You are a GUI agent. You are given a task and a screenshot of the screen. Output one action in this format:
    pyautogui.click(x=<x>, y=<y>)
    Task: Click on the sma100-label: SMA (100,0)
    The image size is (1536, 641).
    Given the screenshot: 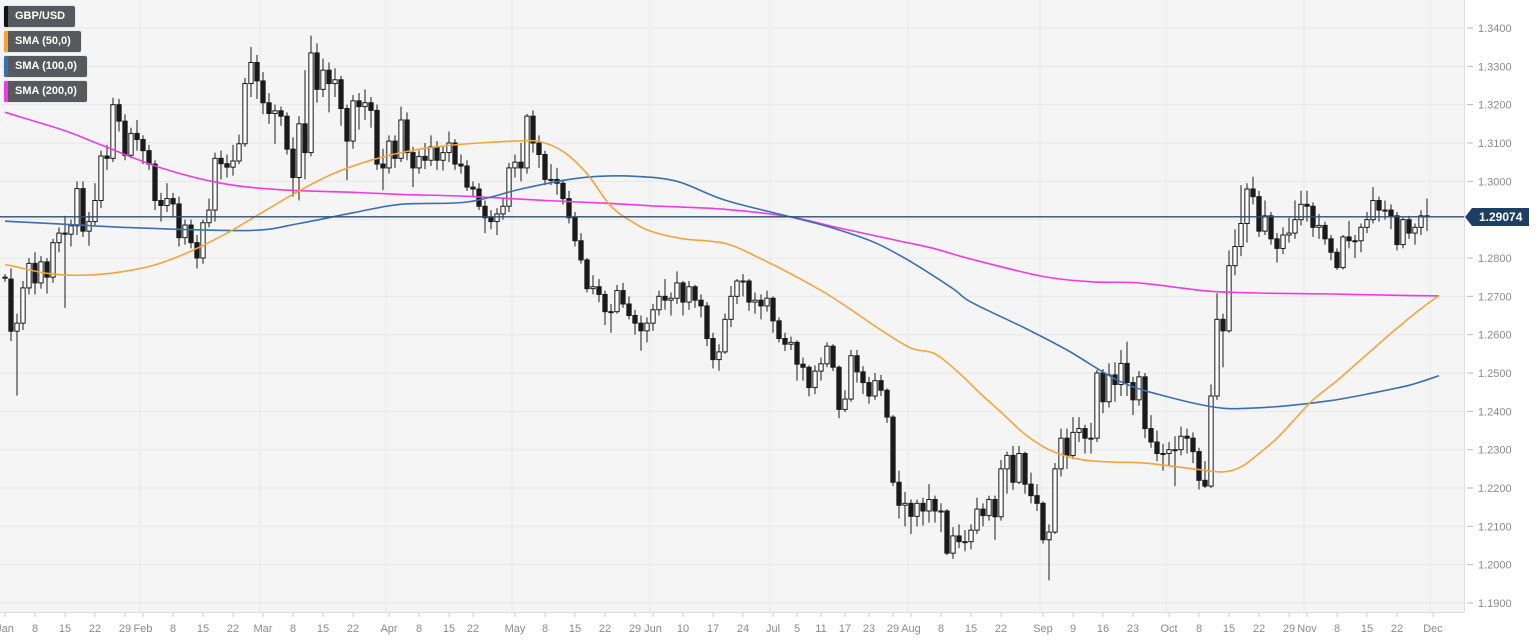 What is the action you would take?
    pyautogui.click(x=46, y=66)
    